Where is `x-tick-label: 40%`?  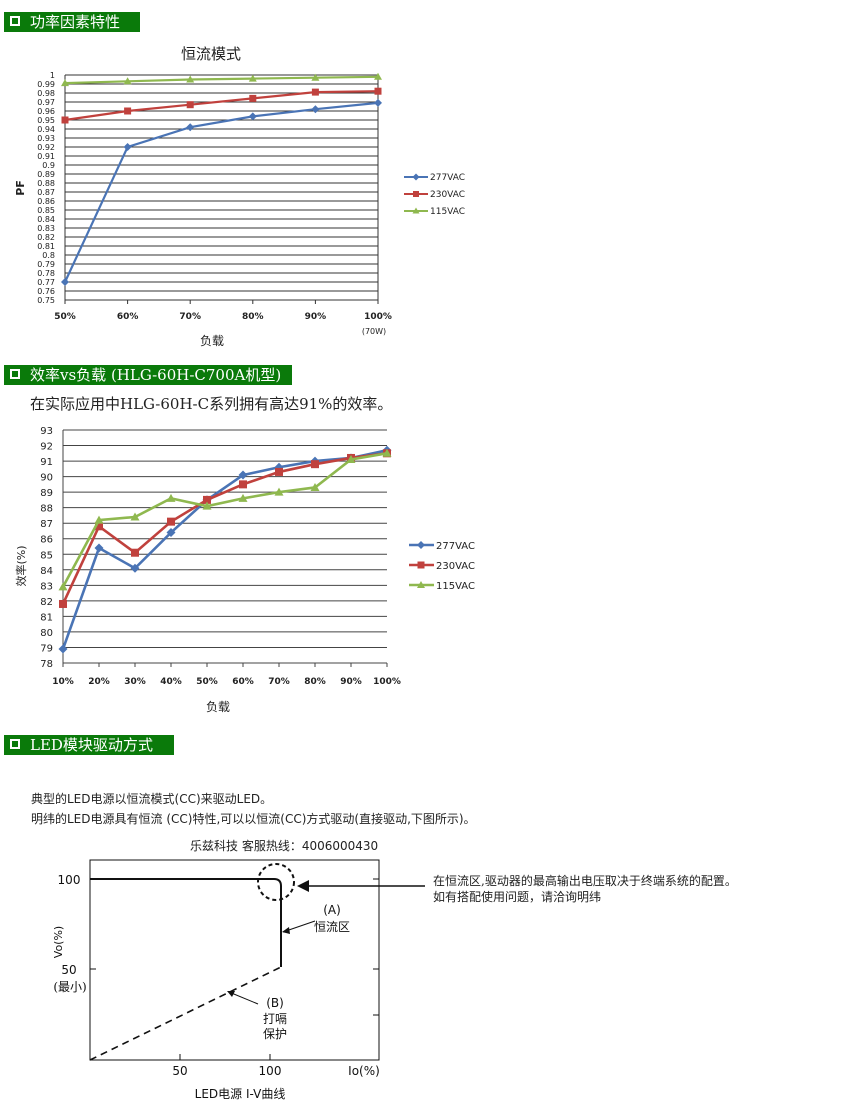
x-tick-label: 40% is located at coordinates (171, 682).